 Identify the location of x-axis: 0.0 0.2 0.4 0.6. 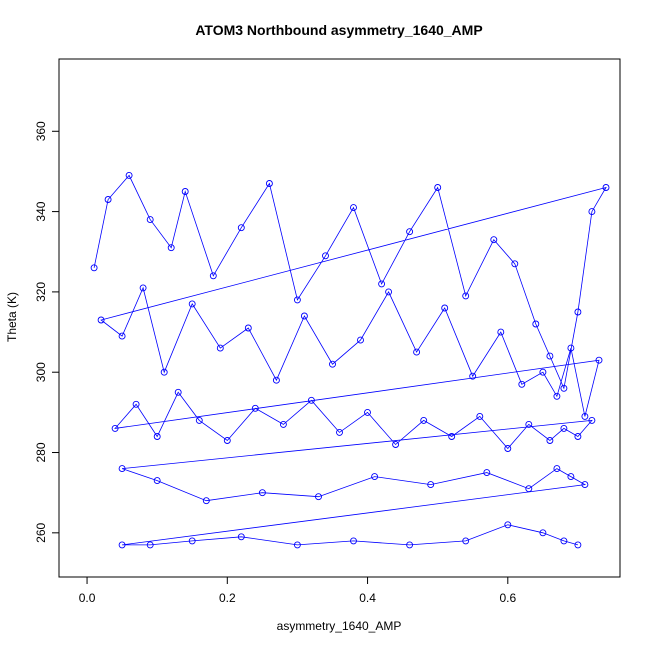
(297, 590).